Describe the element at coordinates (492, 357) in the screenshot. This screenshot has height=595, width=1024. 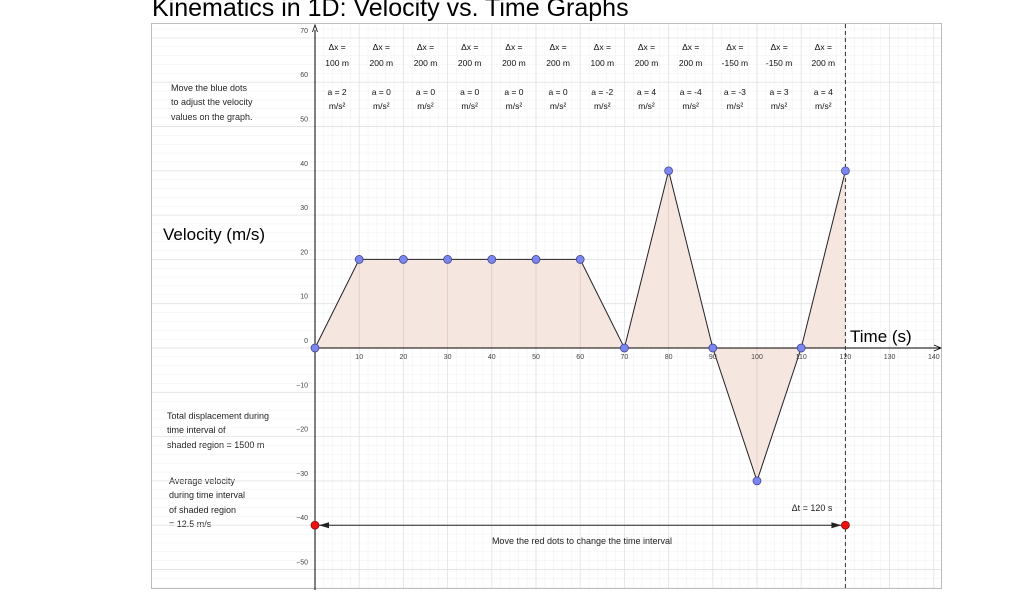
I see `x-tick-label: 40` at that location.